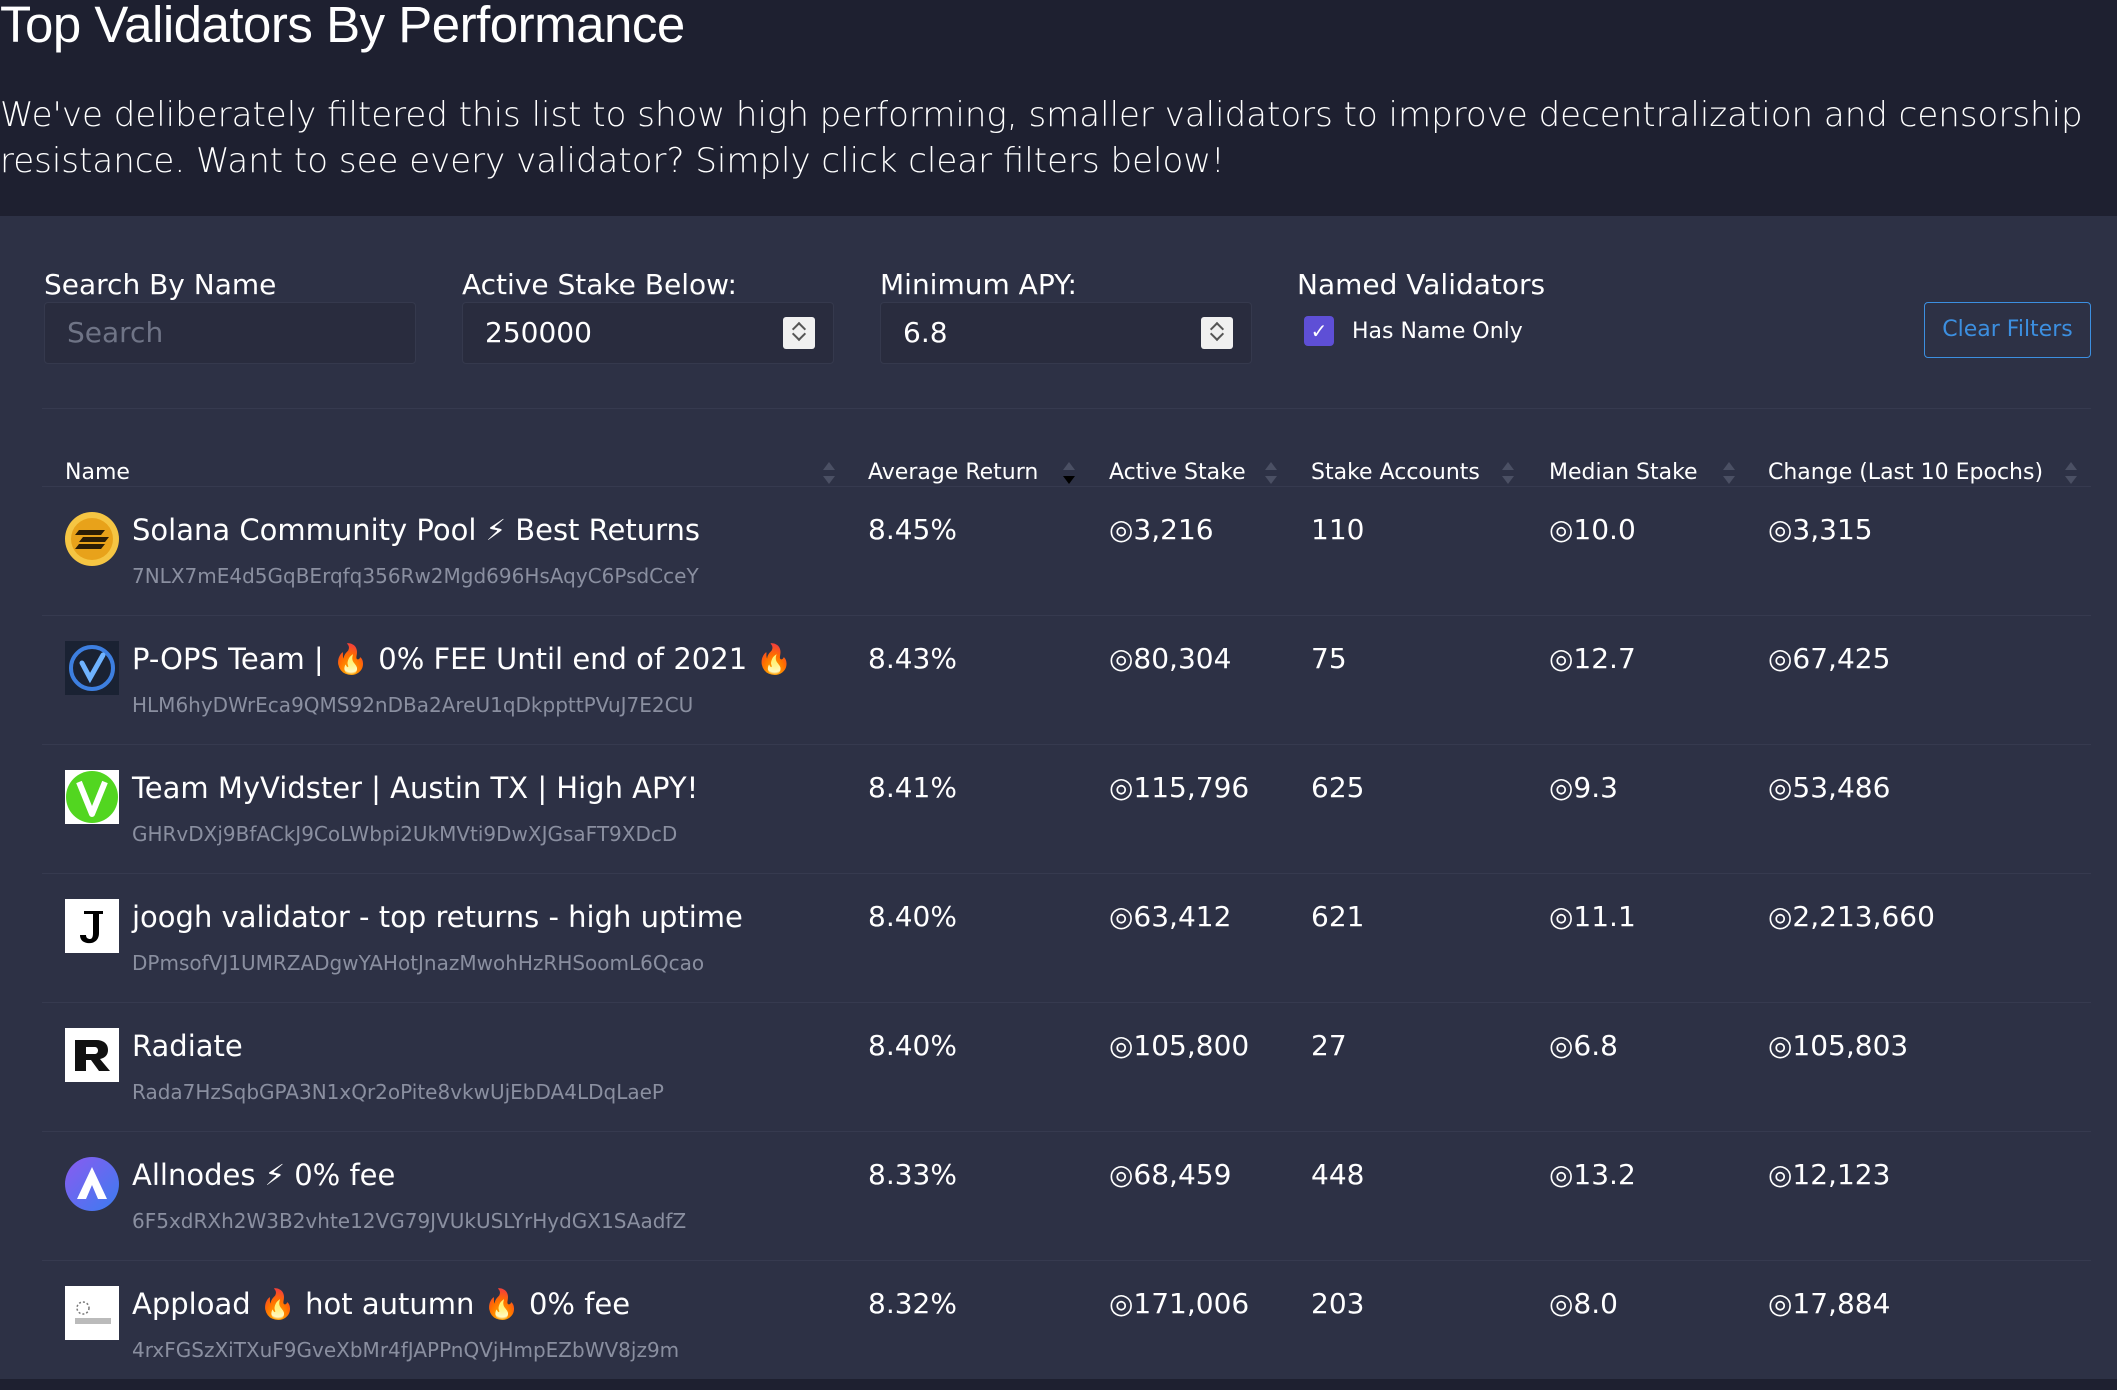  Describe the element at coordinates (92, 668) in the screenshot. I see `p-ops-logo-icon` at that location.